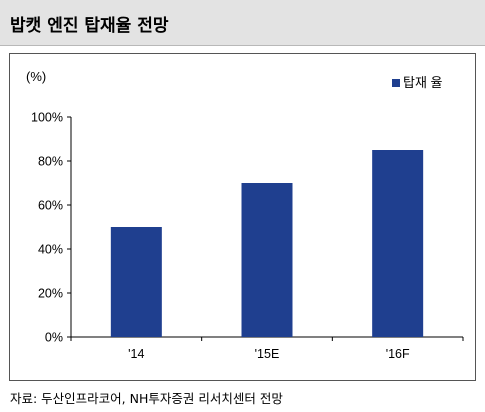 The image size is (485, 412). What do you see at coordinates (89, 26) in the screenshot?
I see `page-title: 밥캣 엔진 탑재율 전망` at bounding box center [89, 26].